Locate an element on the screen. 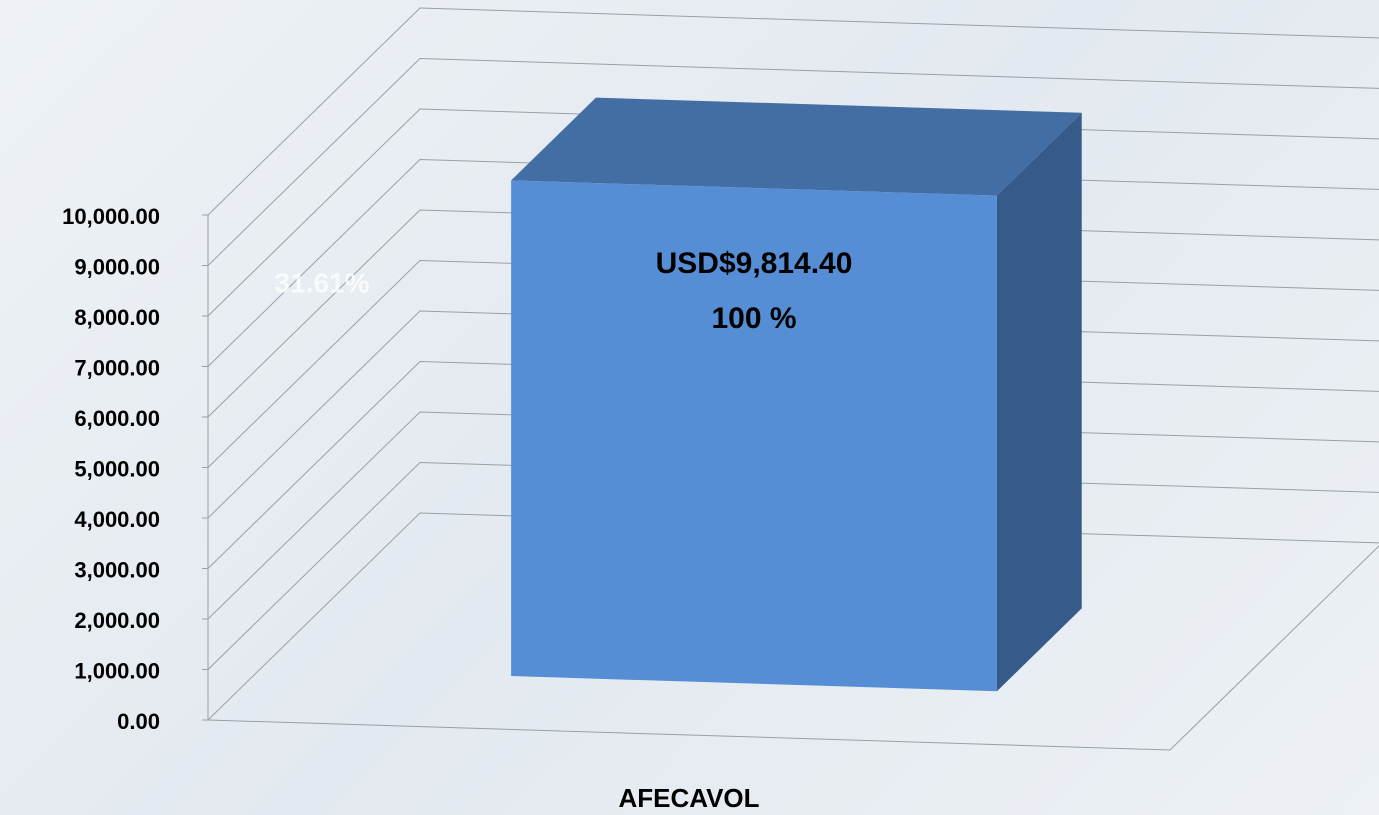 This screenshot has width=1379, height=815. value-label: USD$9,814.40 is located at coordinates (754, 263).